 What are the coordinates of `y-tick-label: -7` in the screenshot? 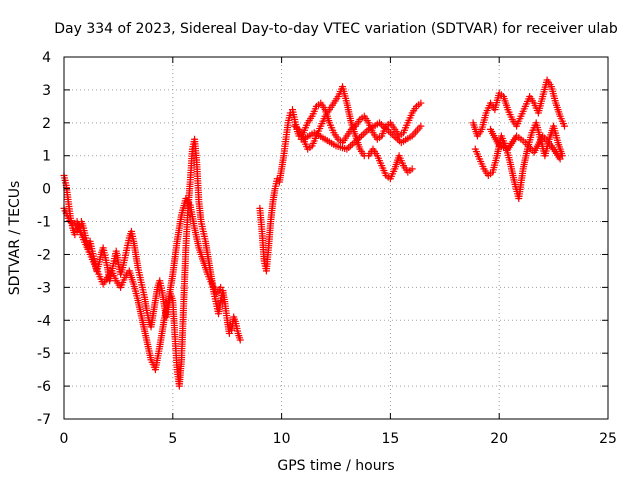 It's located at (44, 420).